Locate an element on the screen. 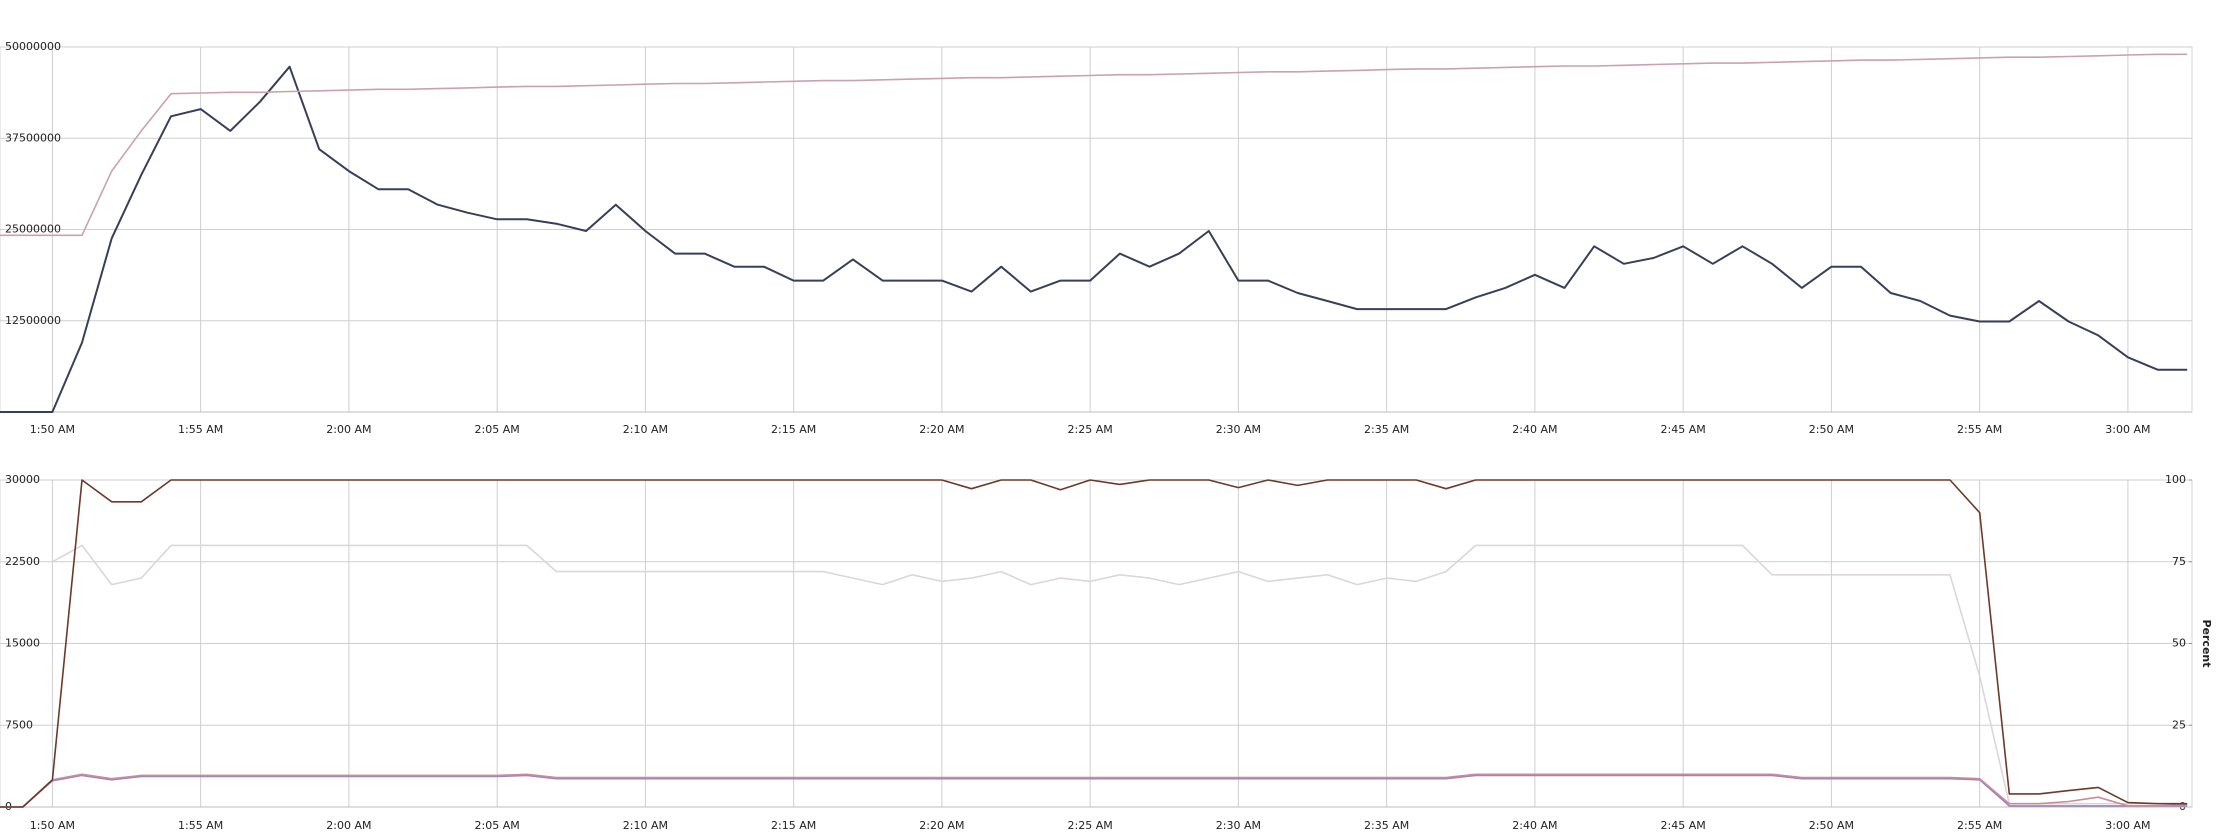  y2-tick-label: 75 is located at coordinates (2179, 561).